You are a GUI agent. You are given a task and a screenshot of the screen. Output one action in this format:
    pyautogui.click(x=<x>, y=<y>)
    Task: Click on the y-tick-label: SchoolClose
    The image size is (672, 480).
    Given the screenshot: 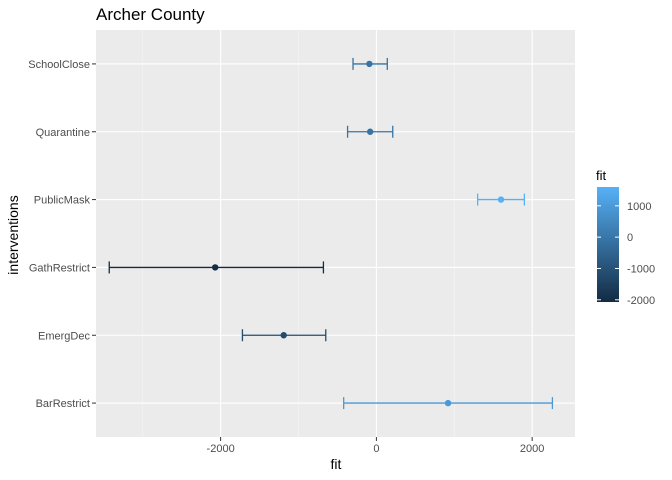 What is the action you would take?
    pyautogui.click(x=59, y=65)
    